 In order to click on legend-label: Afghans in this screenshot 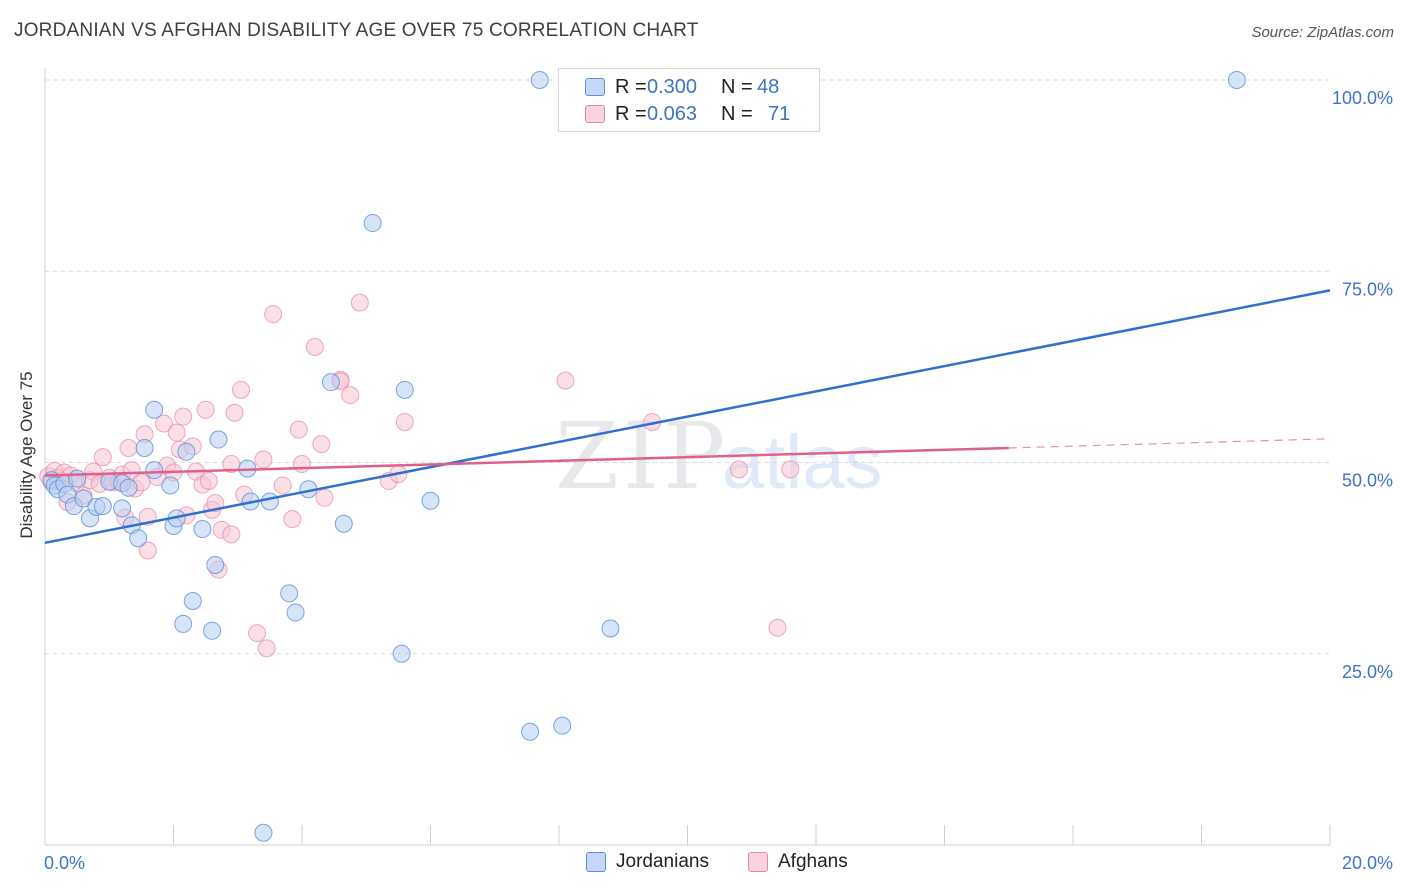, I will do `click(813, 861)`.